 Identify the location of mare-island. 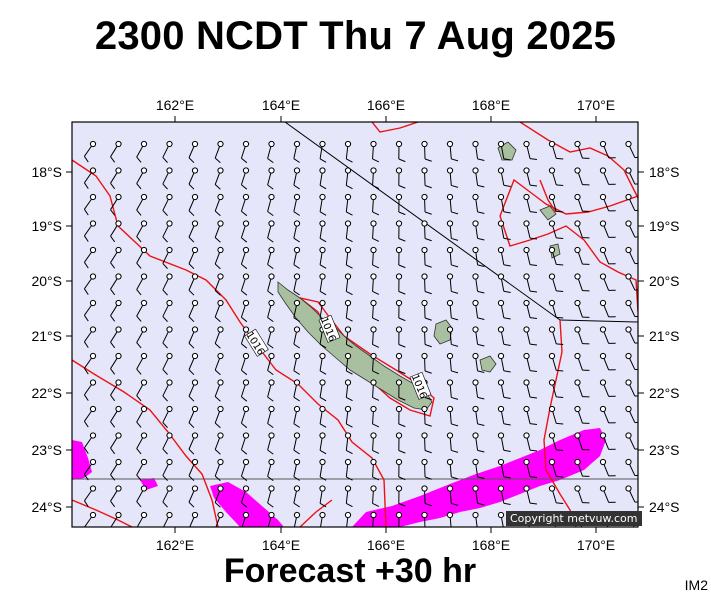
(488, 364).